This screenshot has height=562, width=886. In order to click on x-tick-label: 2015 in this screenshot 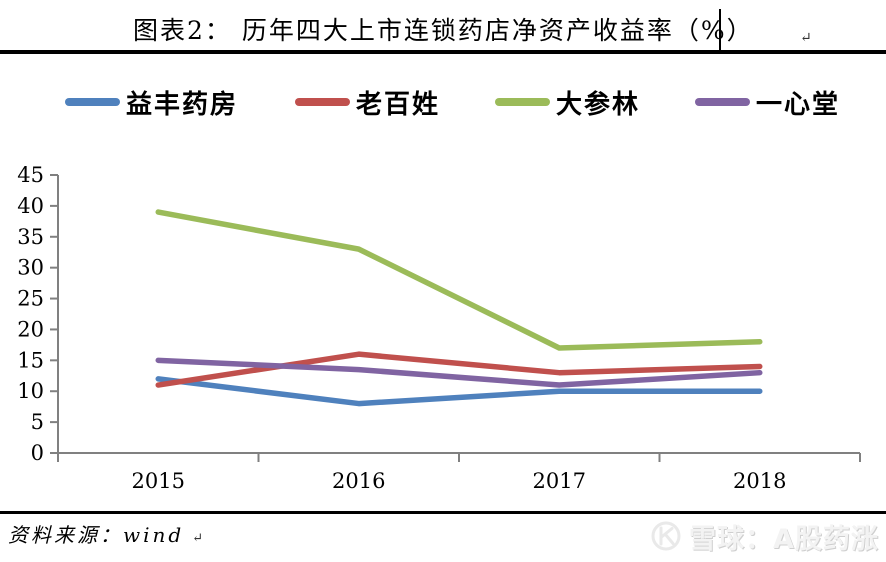, I will do `click(158, 481)`.